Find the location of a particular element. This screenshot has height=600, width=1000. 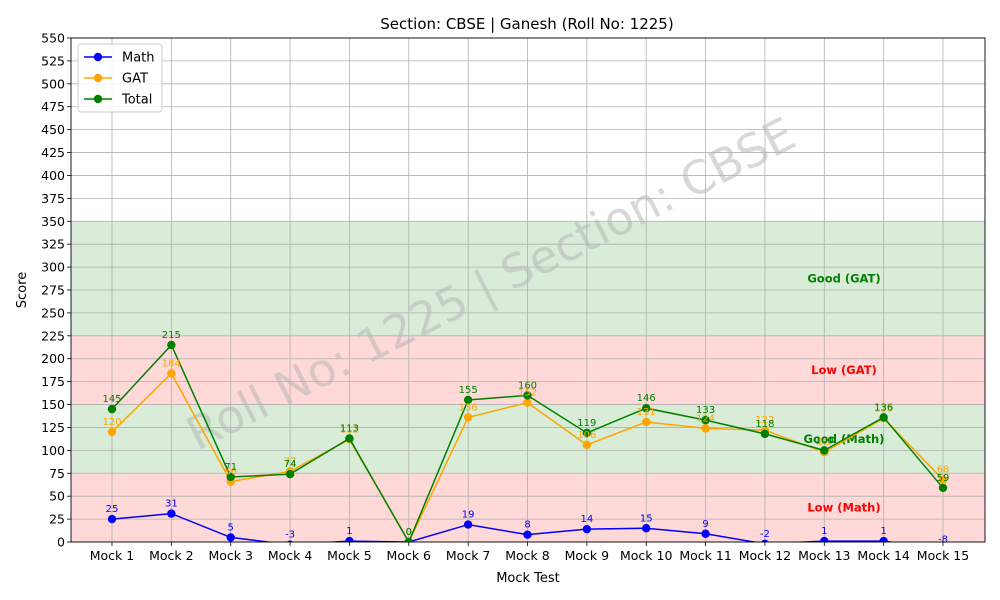

gat-data-label: 184 is located at coordinates (171, 363).